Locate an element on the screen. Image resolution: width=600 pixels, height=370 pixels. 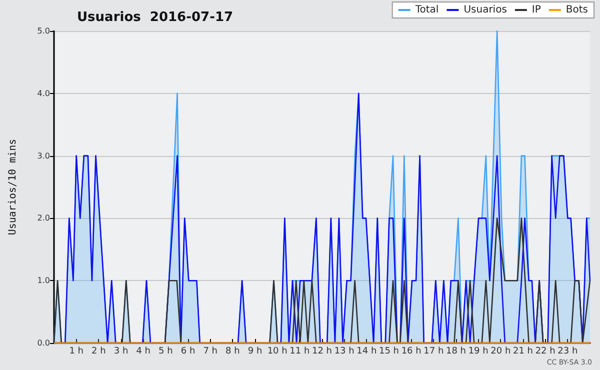
legend-label: Total is located at coordinates (426, 10).